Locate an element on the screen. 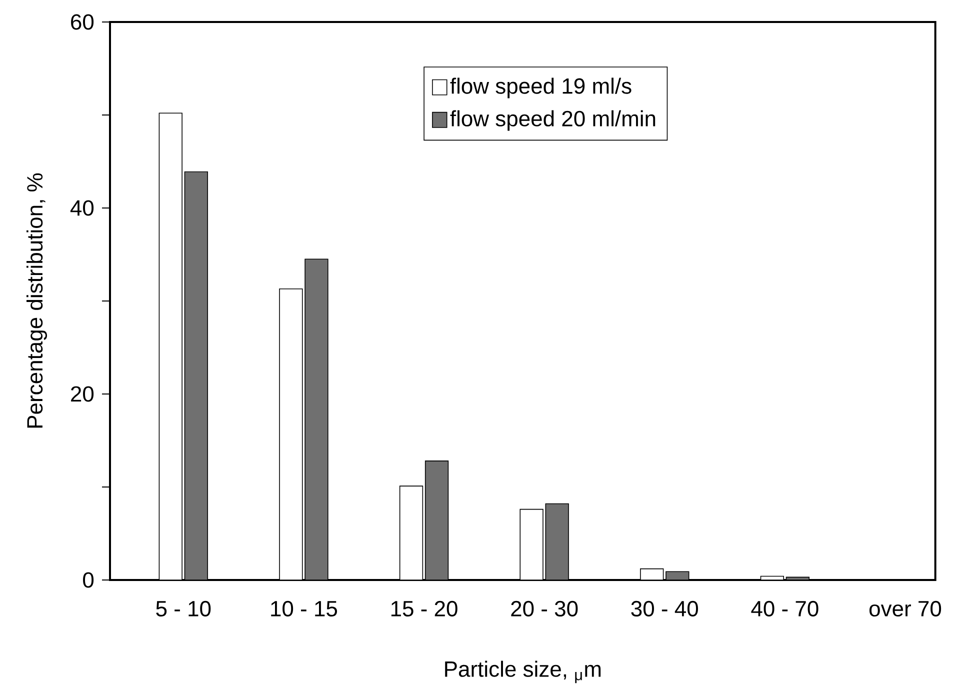  x-tick-label: 30 - 40 is located at coordinates (664, 608).